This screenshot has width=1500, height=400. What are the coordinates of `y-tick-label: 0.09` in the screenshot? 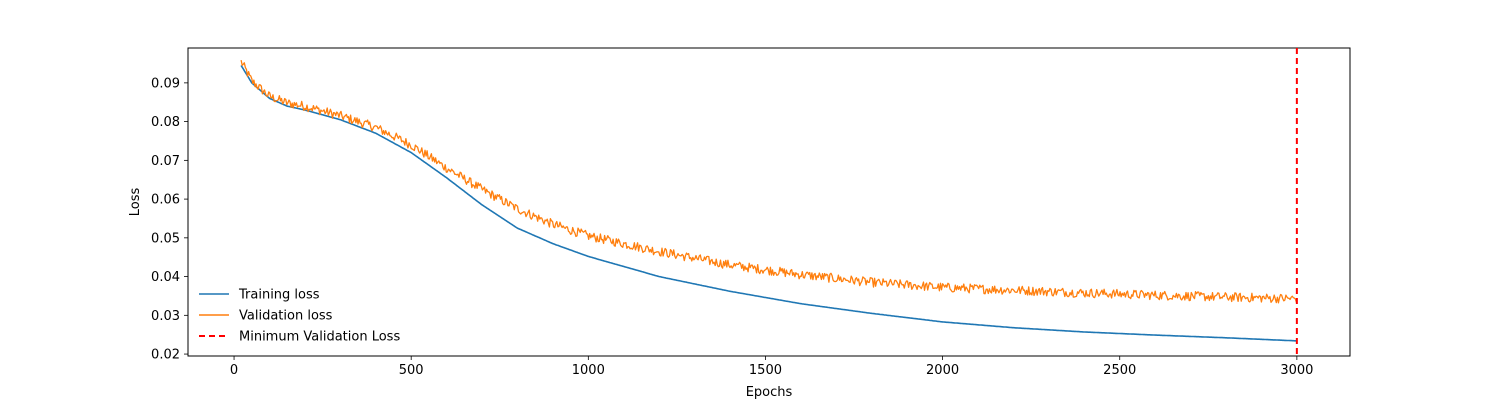 It's located at (165, 83).